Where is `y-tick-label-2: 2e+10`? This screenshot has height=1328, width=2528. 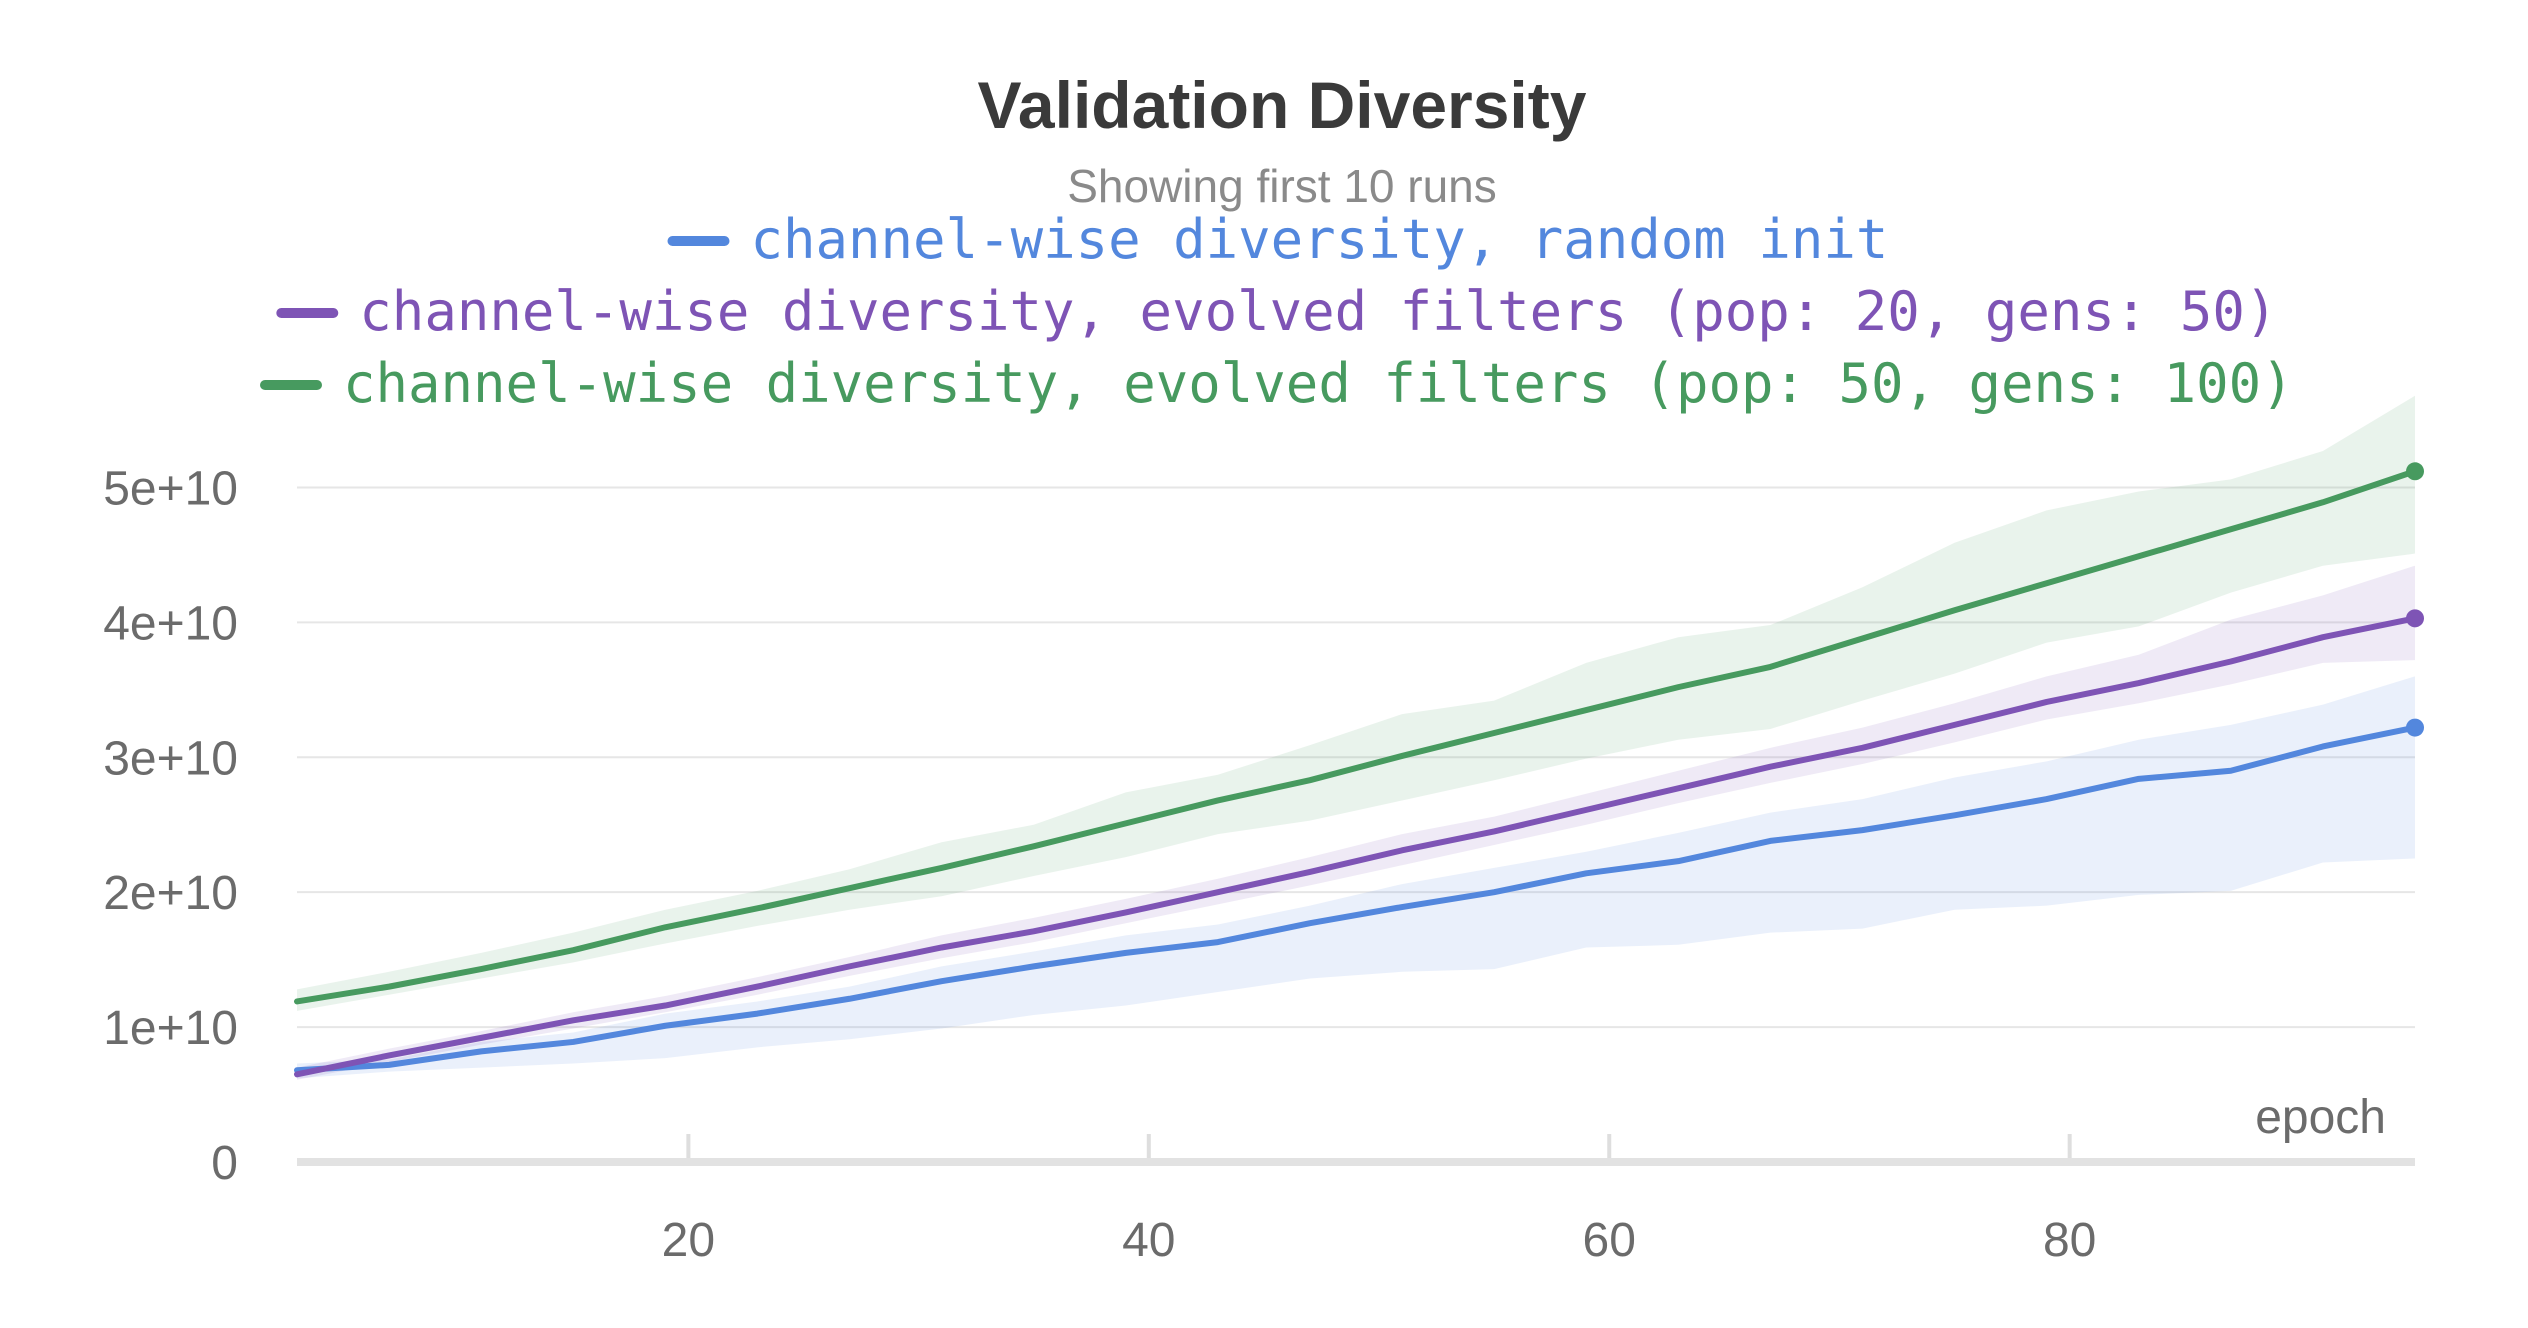 y-tick-label-2: 2e+10 is located at coordinates (170, 893).